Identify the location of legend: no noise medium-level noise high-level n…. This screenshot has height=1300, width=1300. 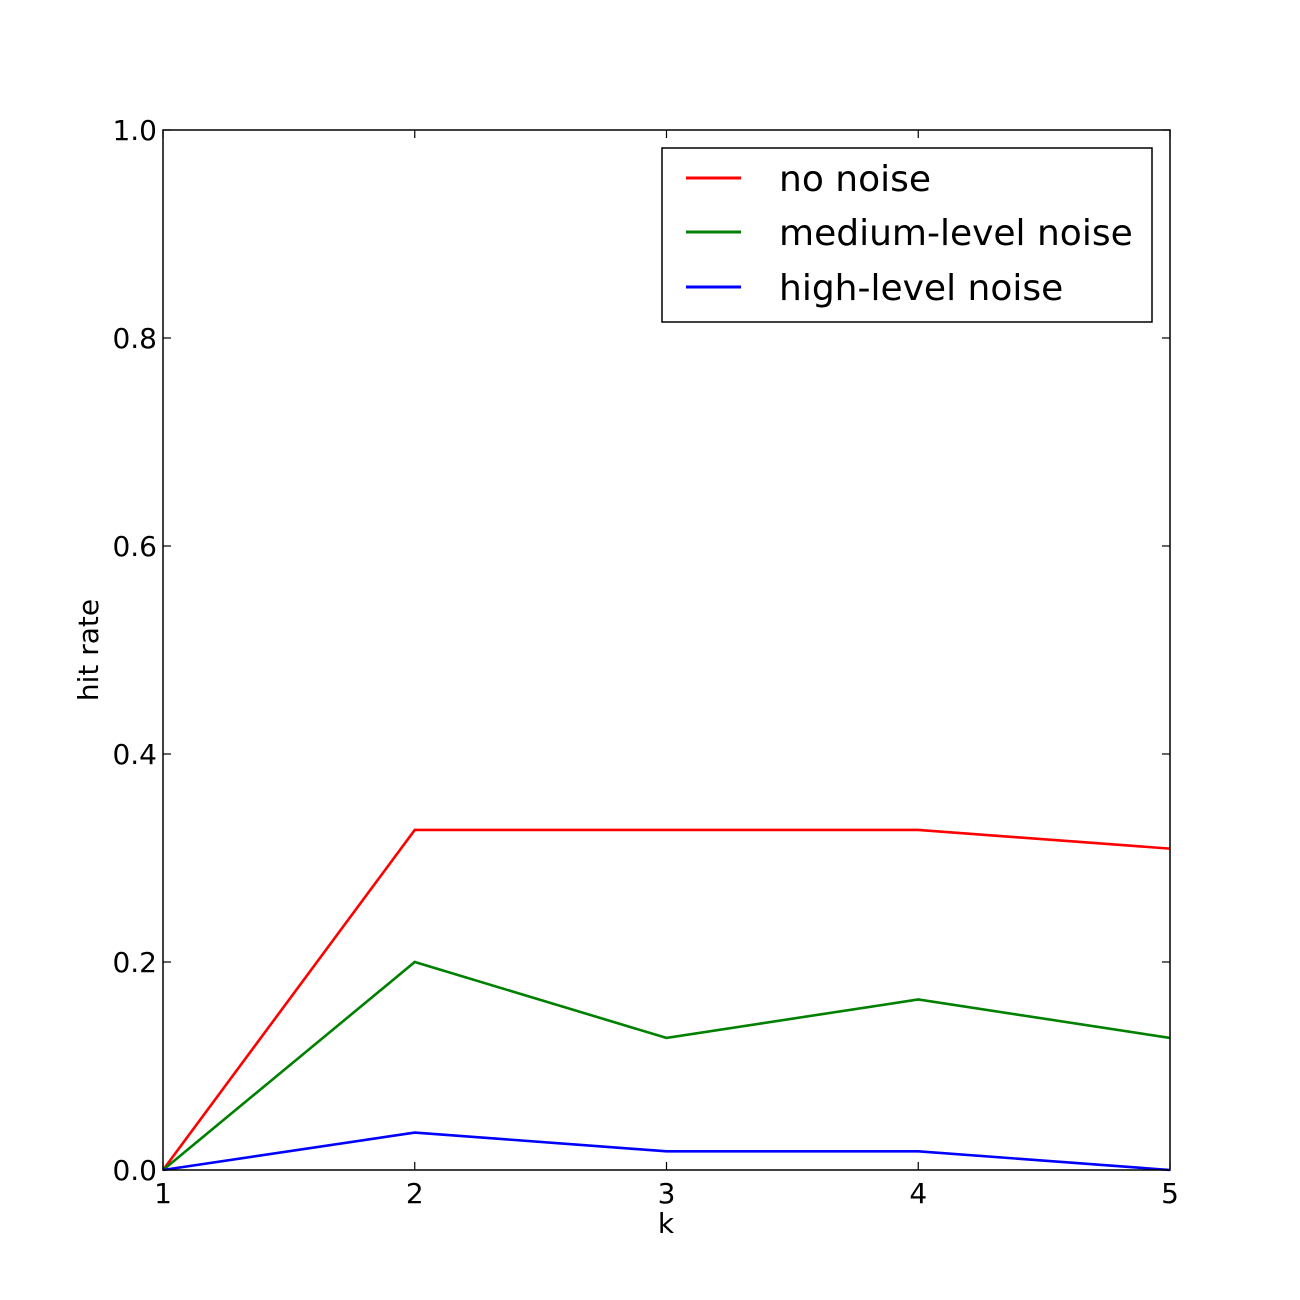
(907, 235).